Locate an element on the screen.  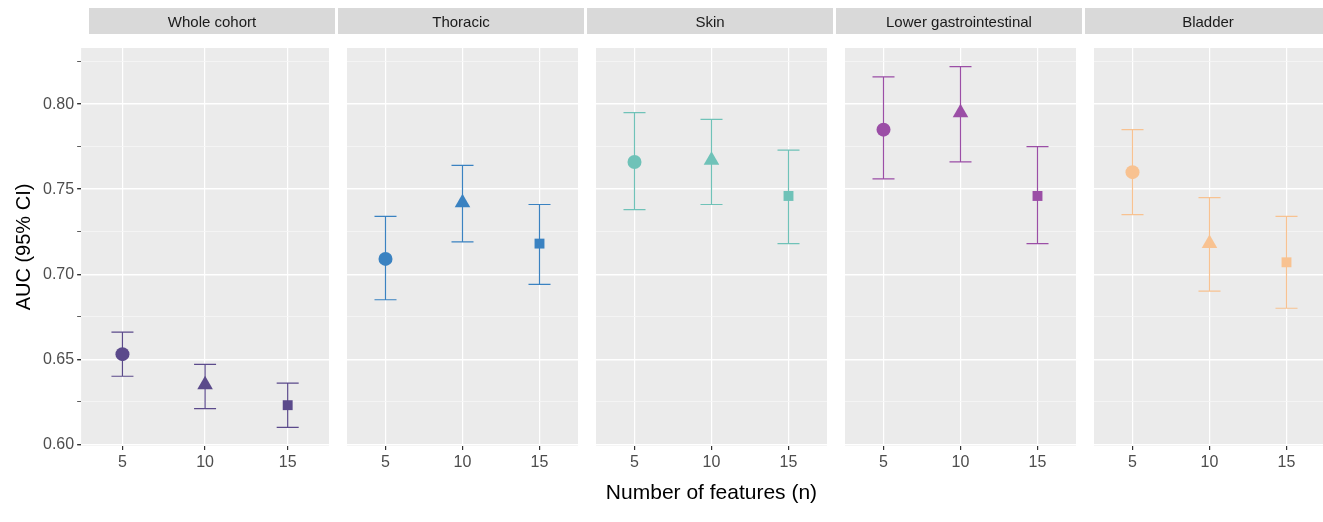
chart-title: Thoracic is located at coordinates (461, 21).